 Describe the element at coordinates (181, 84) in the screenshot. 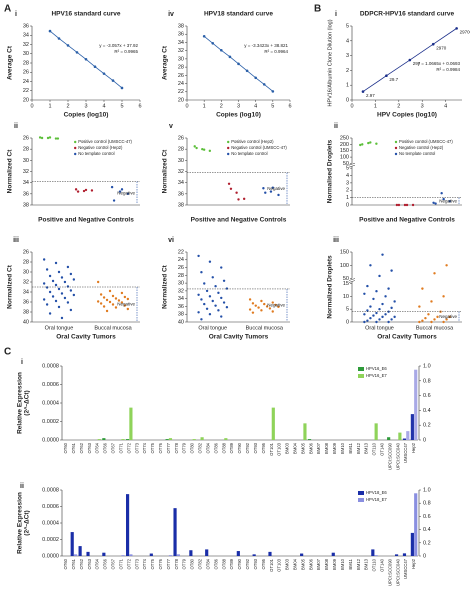

I see `y-tick-label: 24` at that location.